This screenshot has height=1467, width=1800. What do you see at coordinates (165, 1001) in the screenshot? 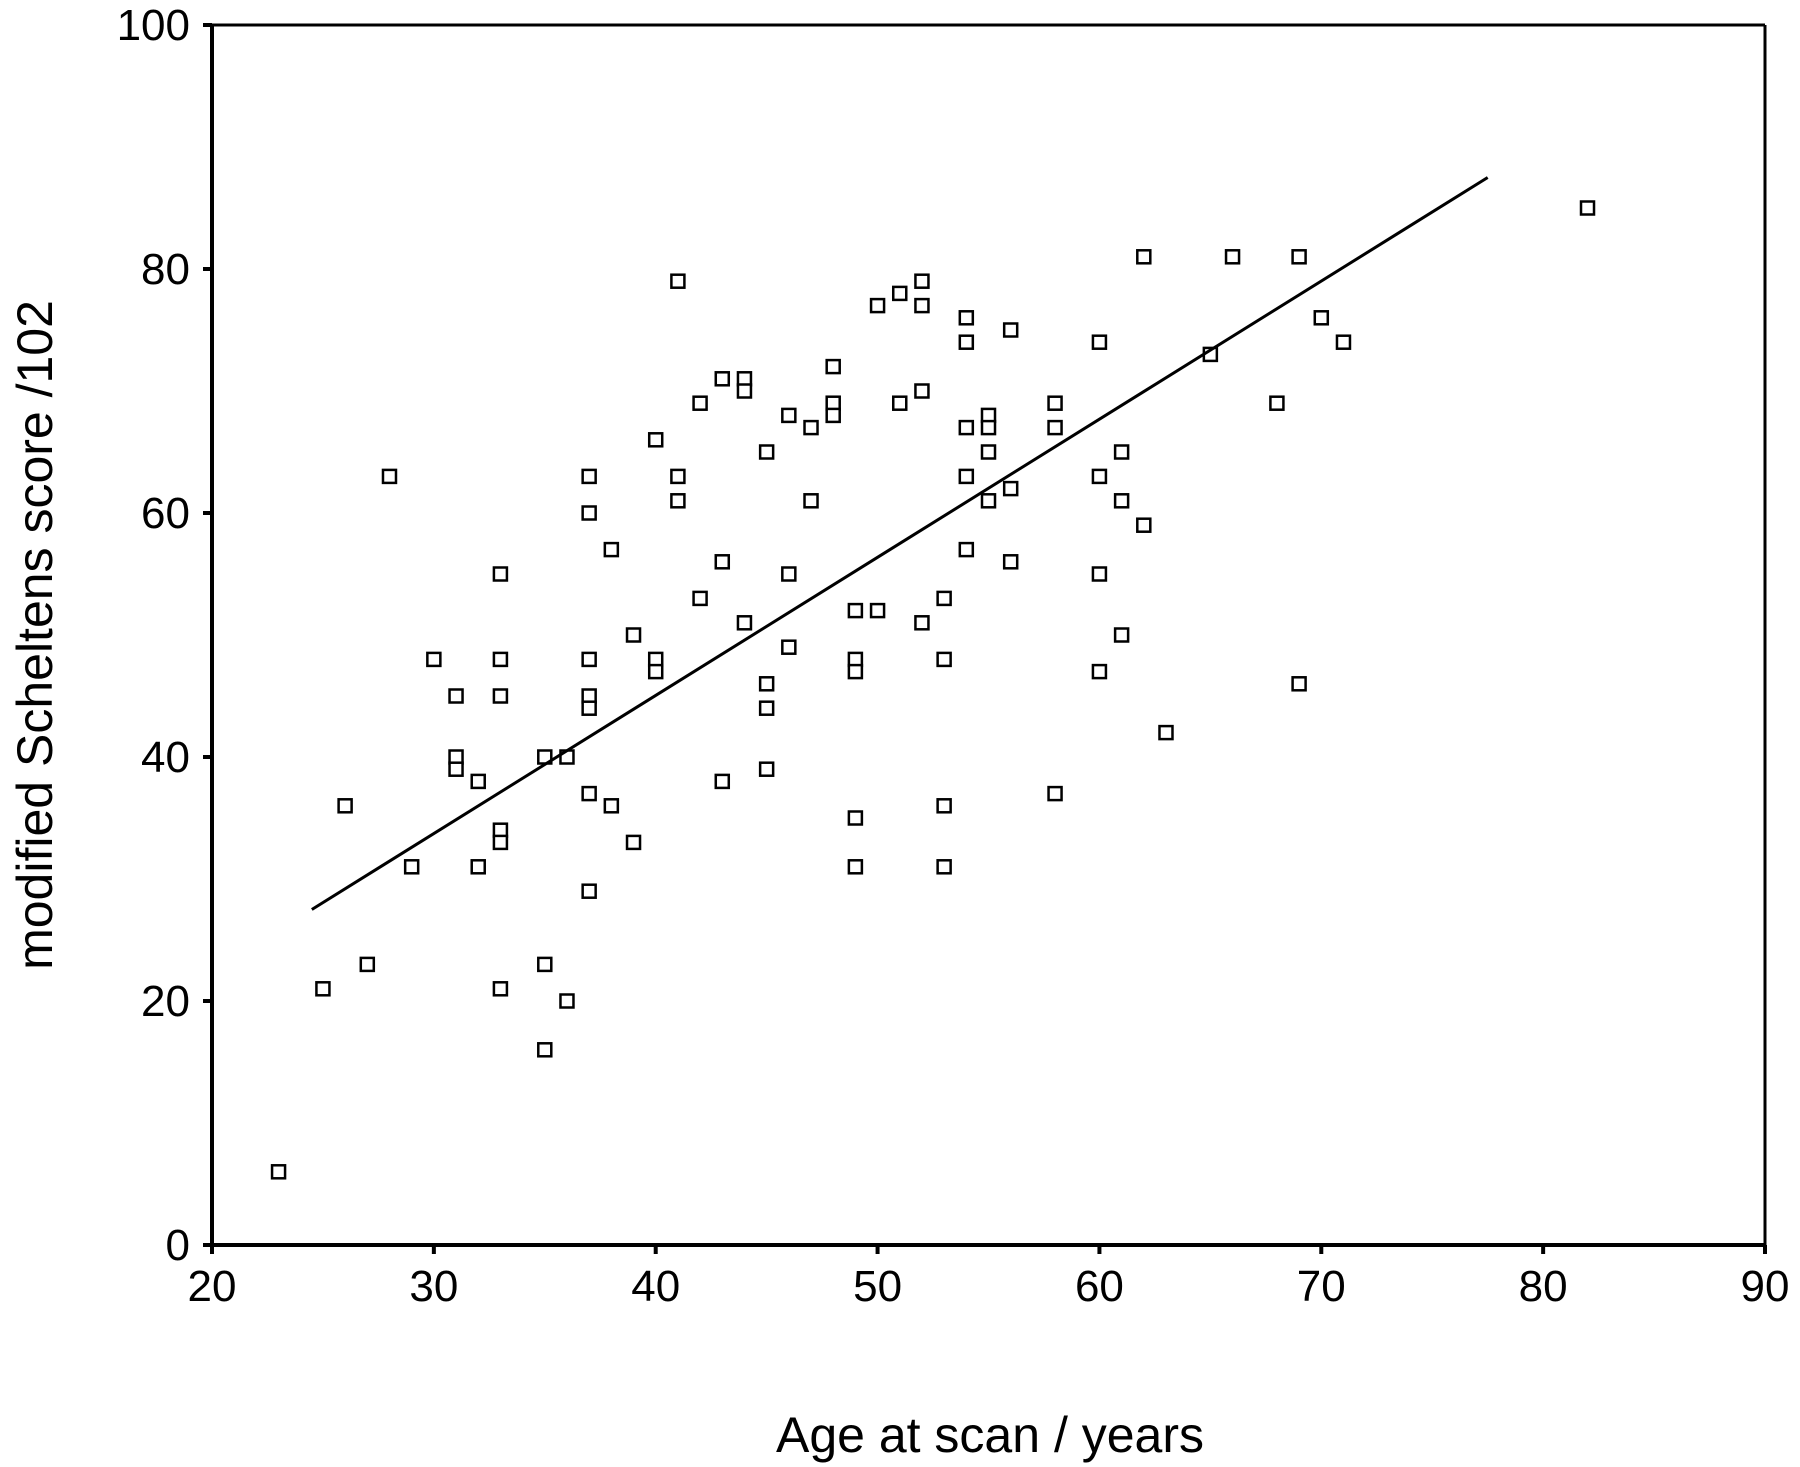
I see `y-tick-label: 20` at bounding box center [165, 1001].